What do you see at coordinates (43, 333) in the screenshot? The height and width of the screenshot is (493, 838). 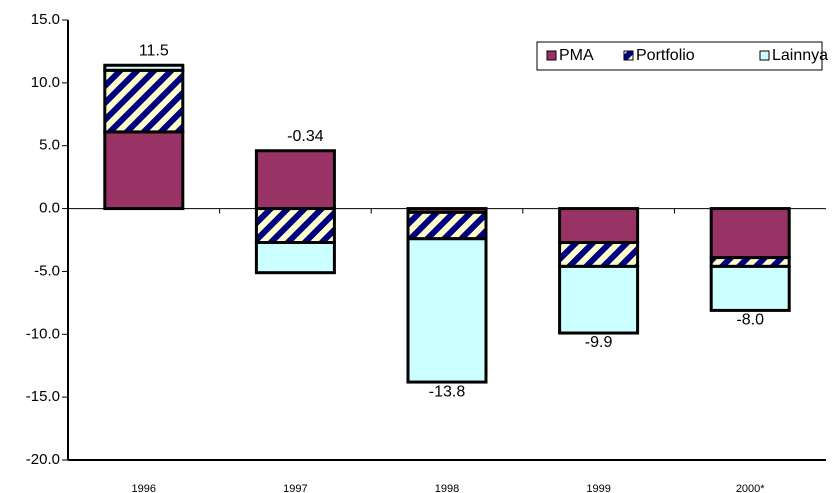 I see `y-tick-label: -10.0` at bounding box center [43, 333].